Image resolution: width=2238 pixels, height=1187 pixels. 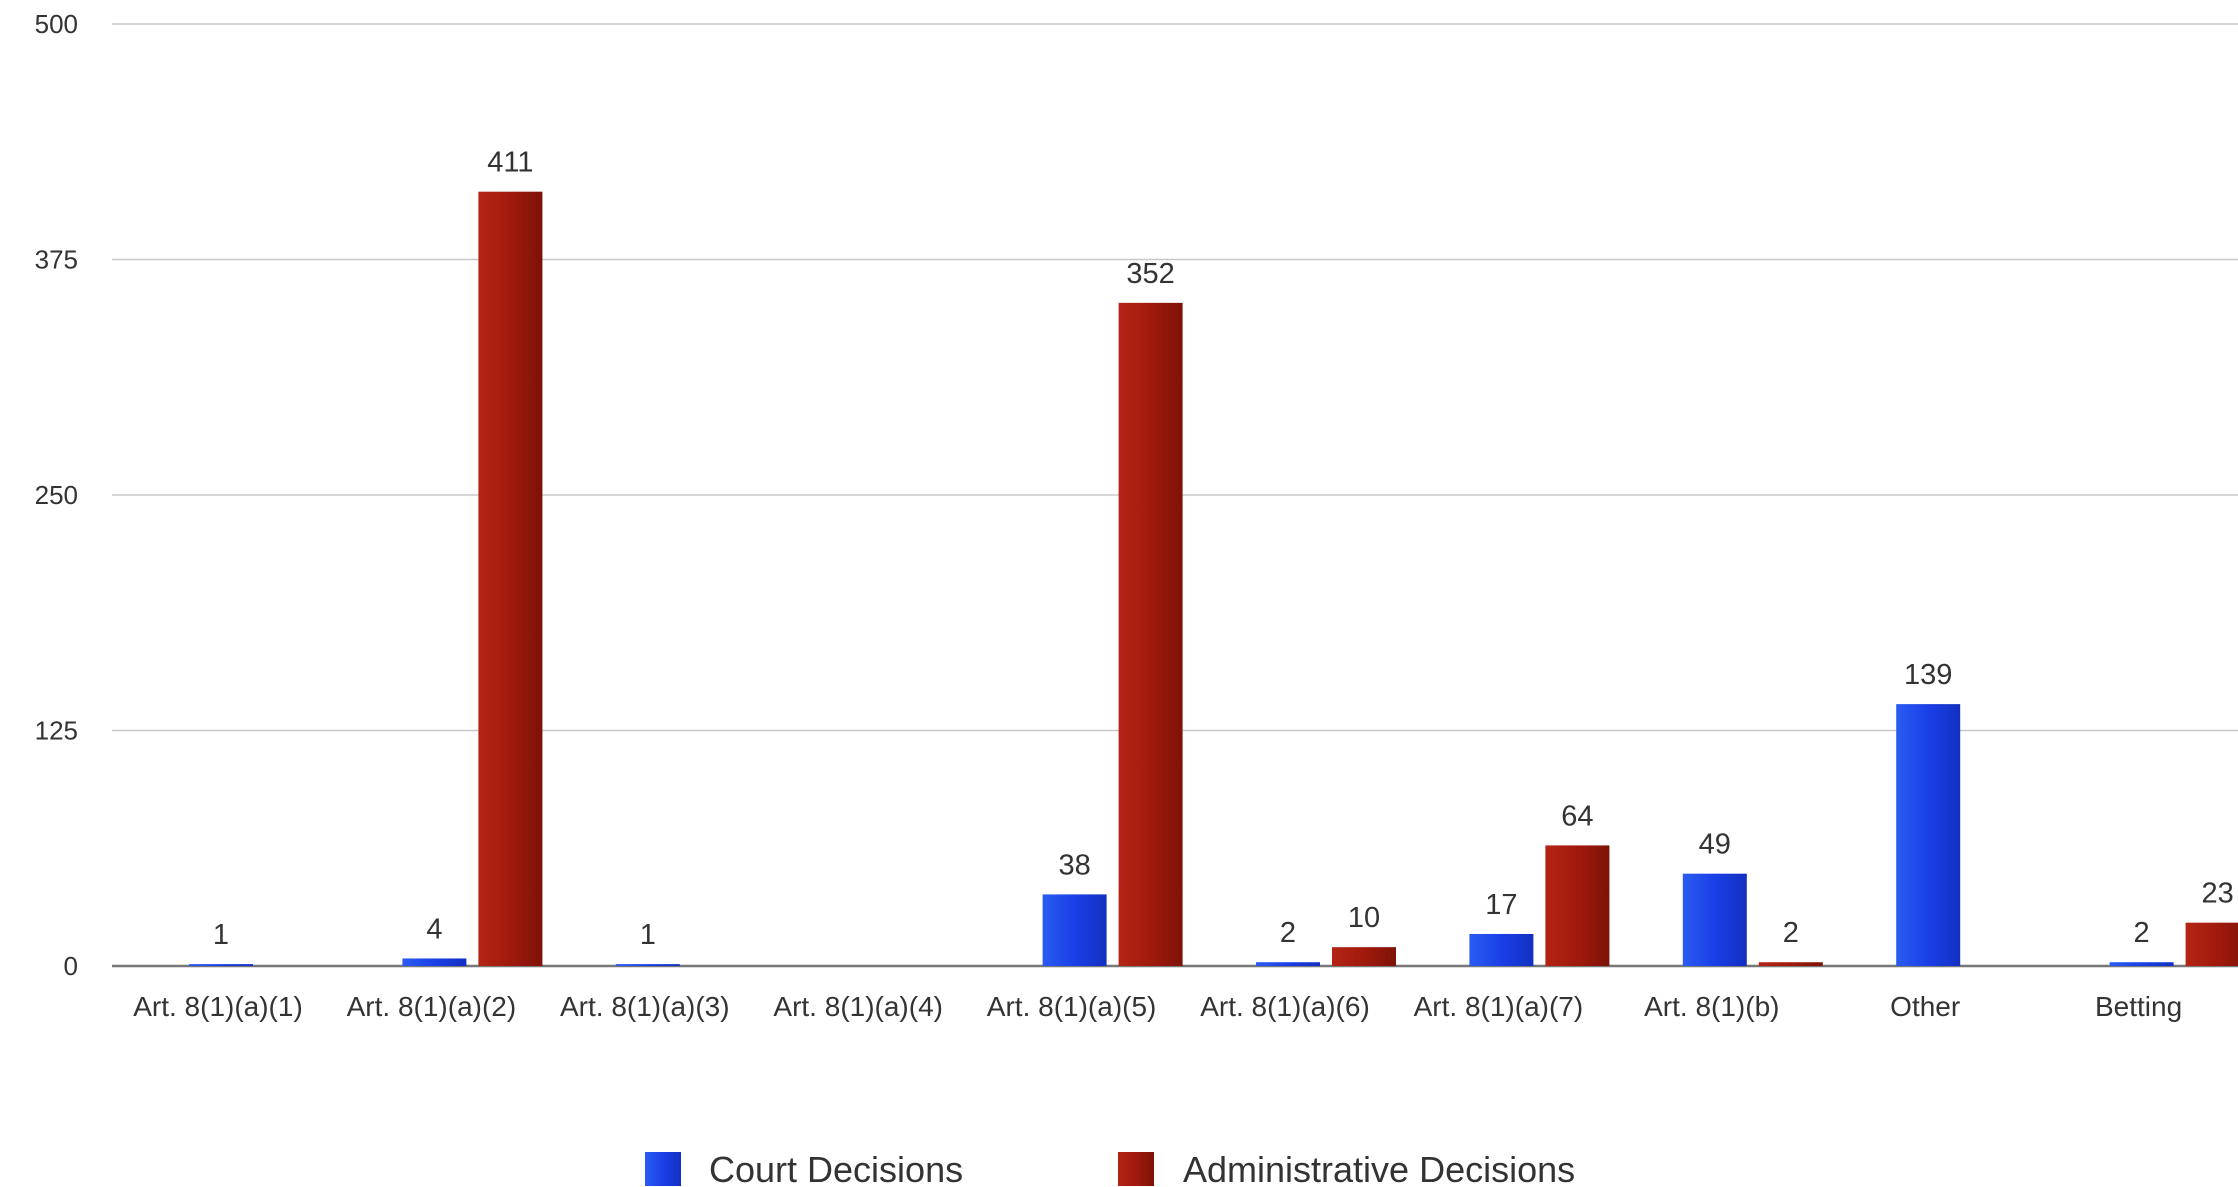 I want to click on x-tick-label: Betting, so click(x=2138, y=1006).